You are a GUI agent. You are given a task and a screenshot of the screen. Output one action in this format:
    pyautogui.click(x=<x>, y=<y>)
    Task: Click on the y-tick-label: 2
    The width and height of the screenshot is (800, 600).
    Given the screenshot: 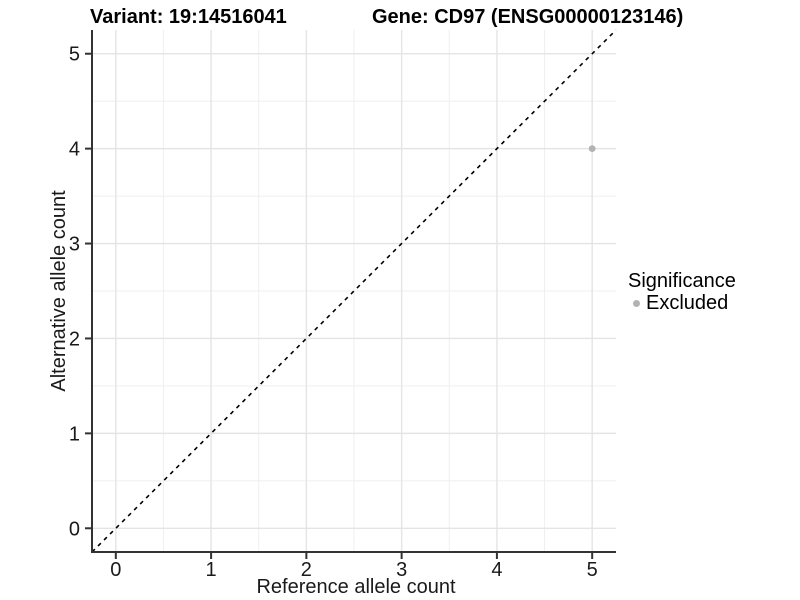 What is the action you would take?
    pyautogui.click(x=74, y=339)
    